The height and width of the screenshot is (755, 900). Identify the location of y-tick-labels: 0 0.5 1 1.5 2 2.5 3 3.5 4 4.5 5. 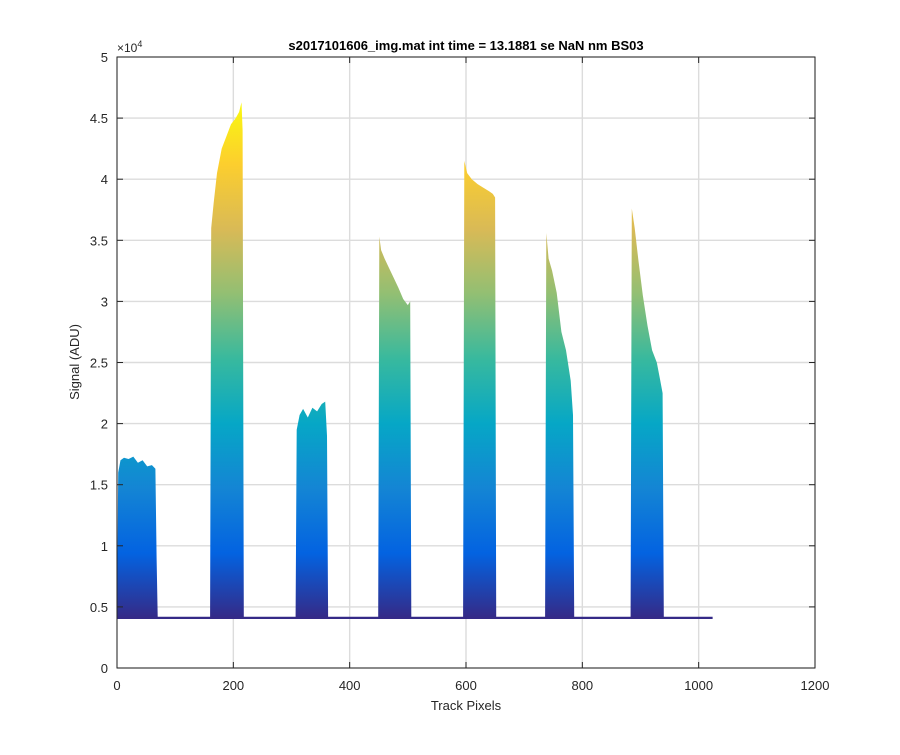
(99, 363).